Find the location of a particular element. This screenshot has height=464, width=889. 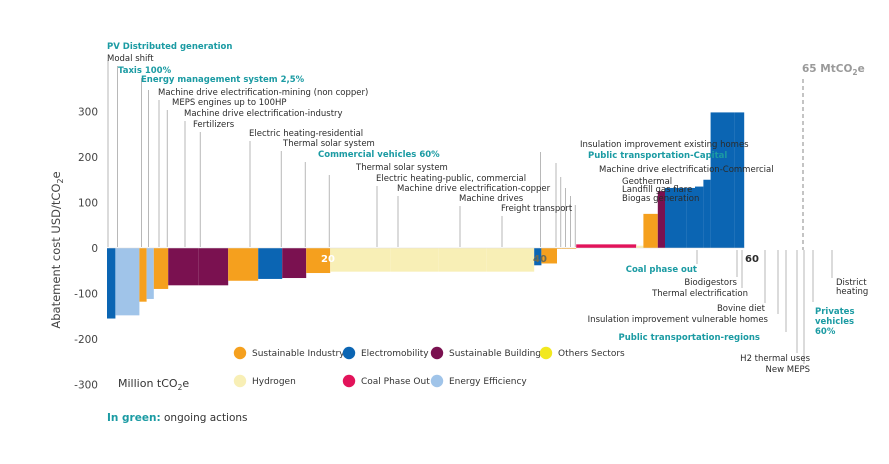

y-tick-label: -200 is located at coordinates (86, 340).